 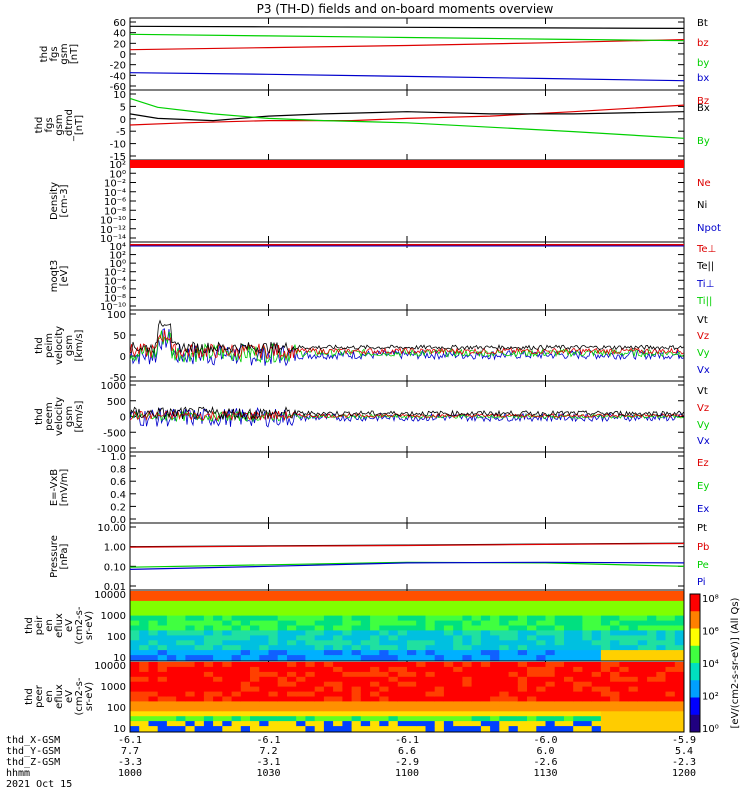 What do you see at coordinates (702, 528) in the screenshot?
I see `legend-pressure-0: Pt` at bounding box center [702, 528].